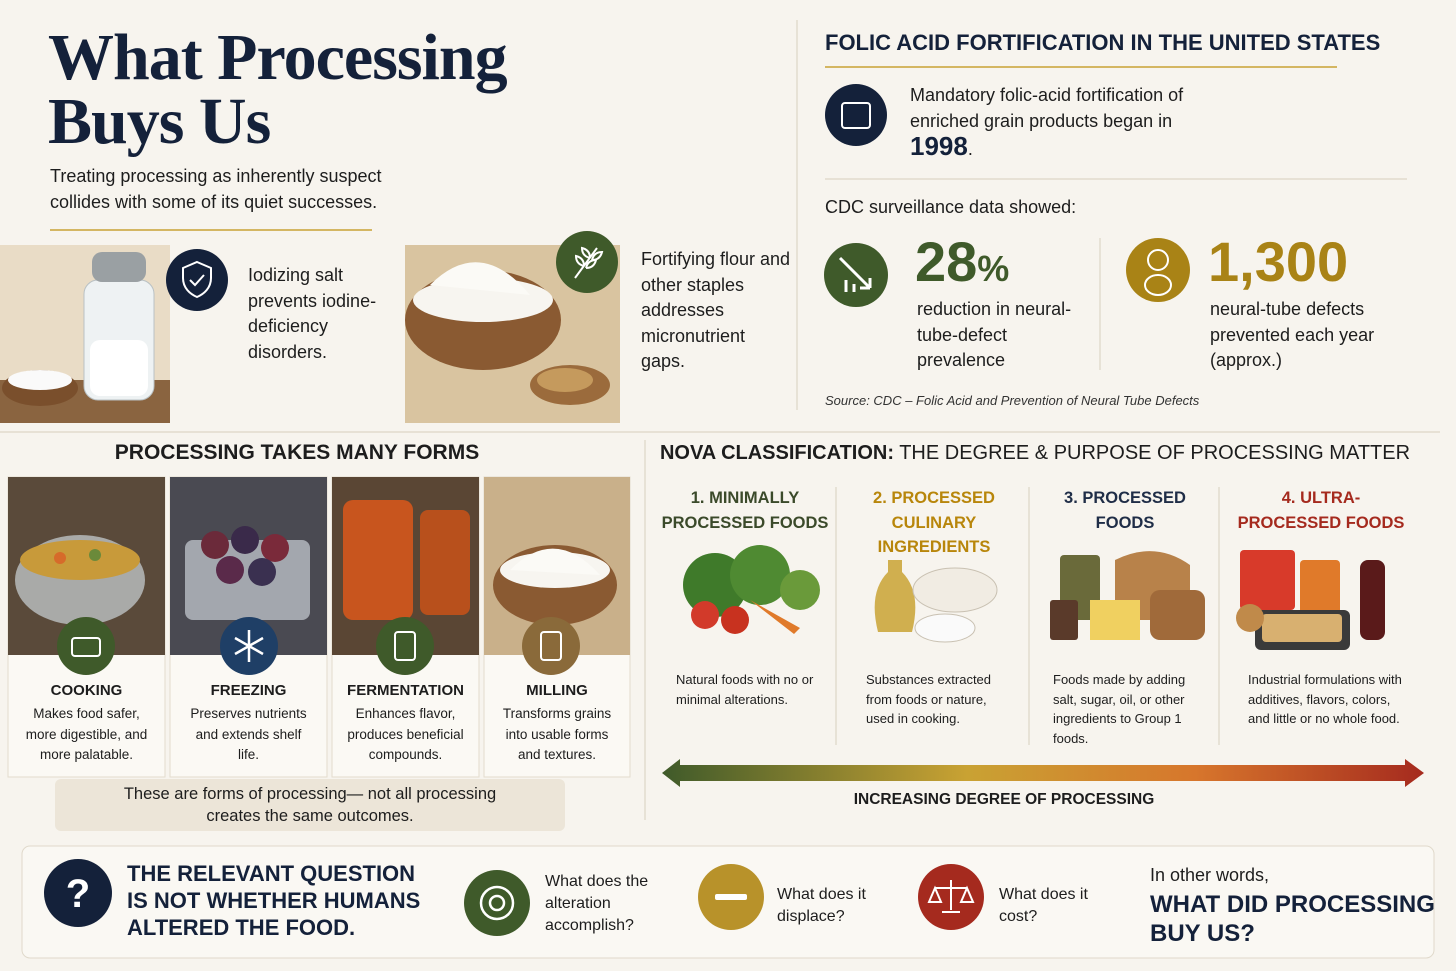  Describe the element at coordinates (855, 274) in the screenshot. I see `decline-glyph` at that location.